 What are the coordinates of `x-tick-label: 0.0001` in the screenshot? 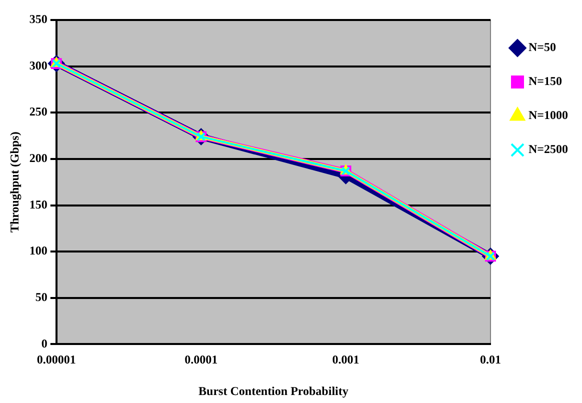 It's located at (201, 359).